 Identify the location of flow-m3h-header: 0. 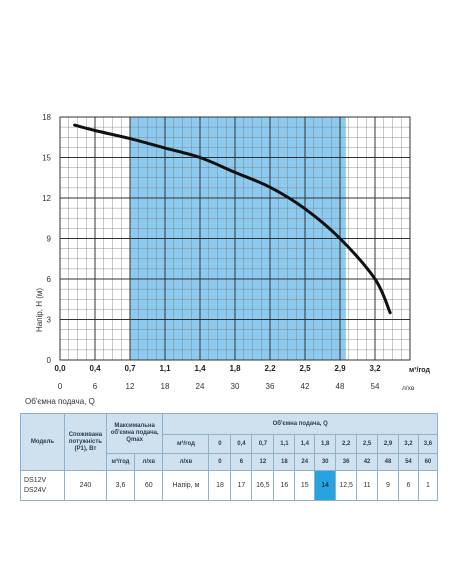
(220, 444).